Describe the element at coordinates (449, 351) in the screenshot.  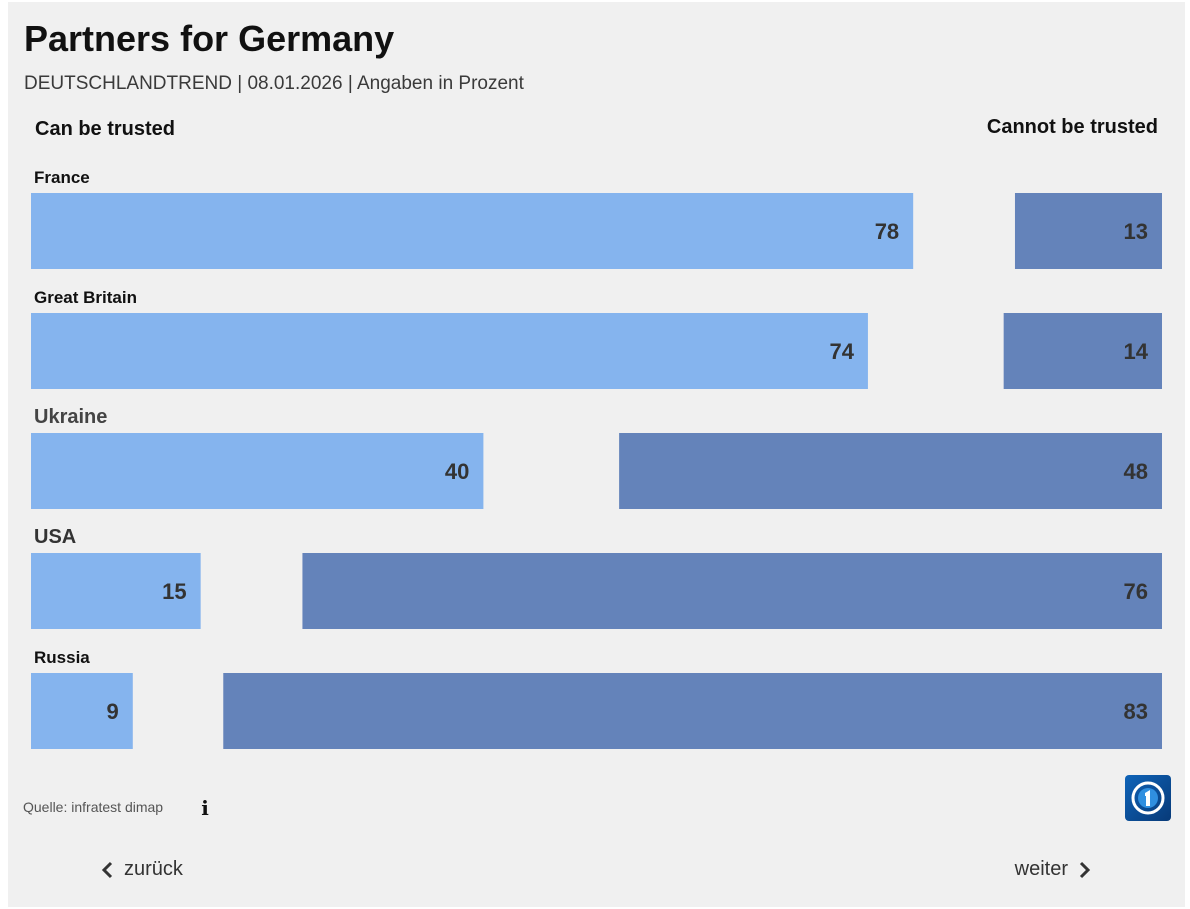
I see `bar-trusted-great-britain` at that location.